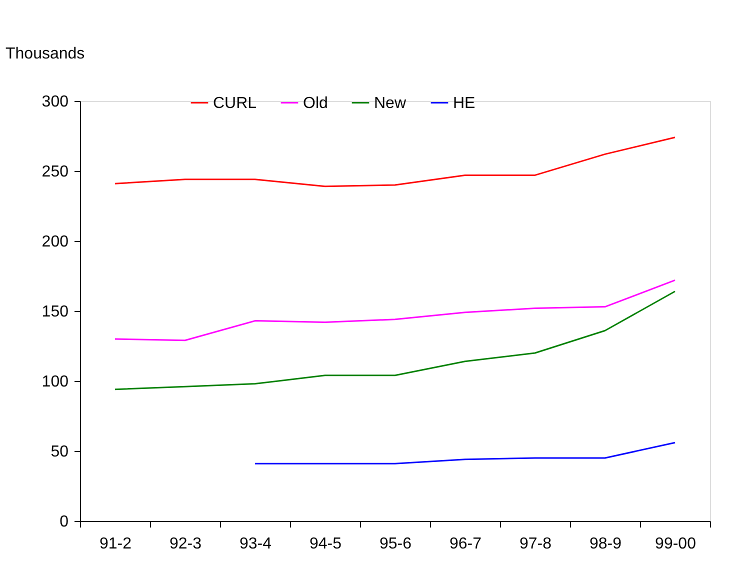 The width and height of the screenshot is (738, 564). What do you see at coordinates (535, 544) in the screenshot?
I see `x-tick-label: 97-8` at bounding box center [535, 544].